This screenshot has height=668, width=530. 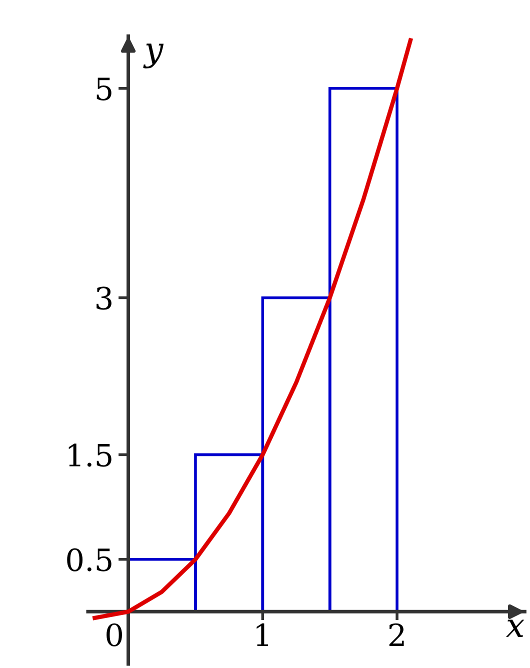 What do you see at coordinates (89, 560) in the screenshot?
I see `y-tick-label: 0.5` at bounding box center [89, 560].